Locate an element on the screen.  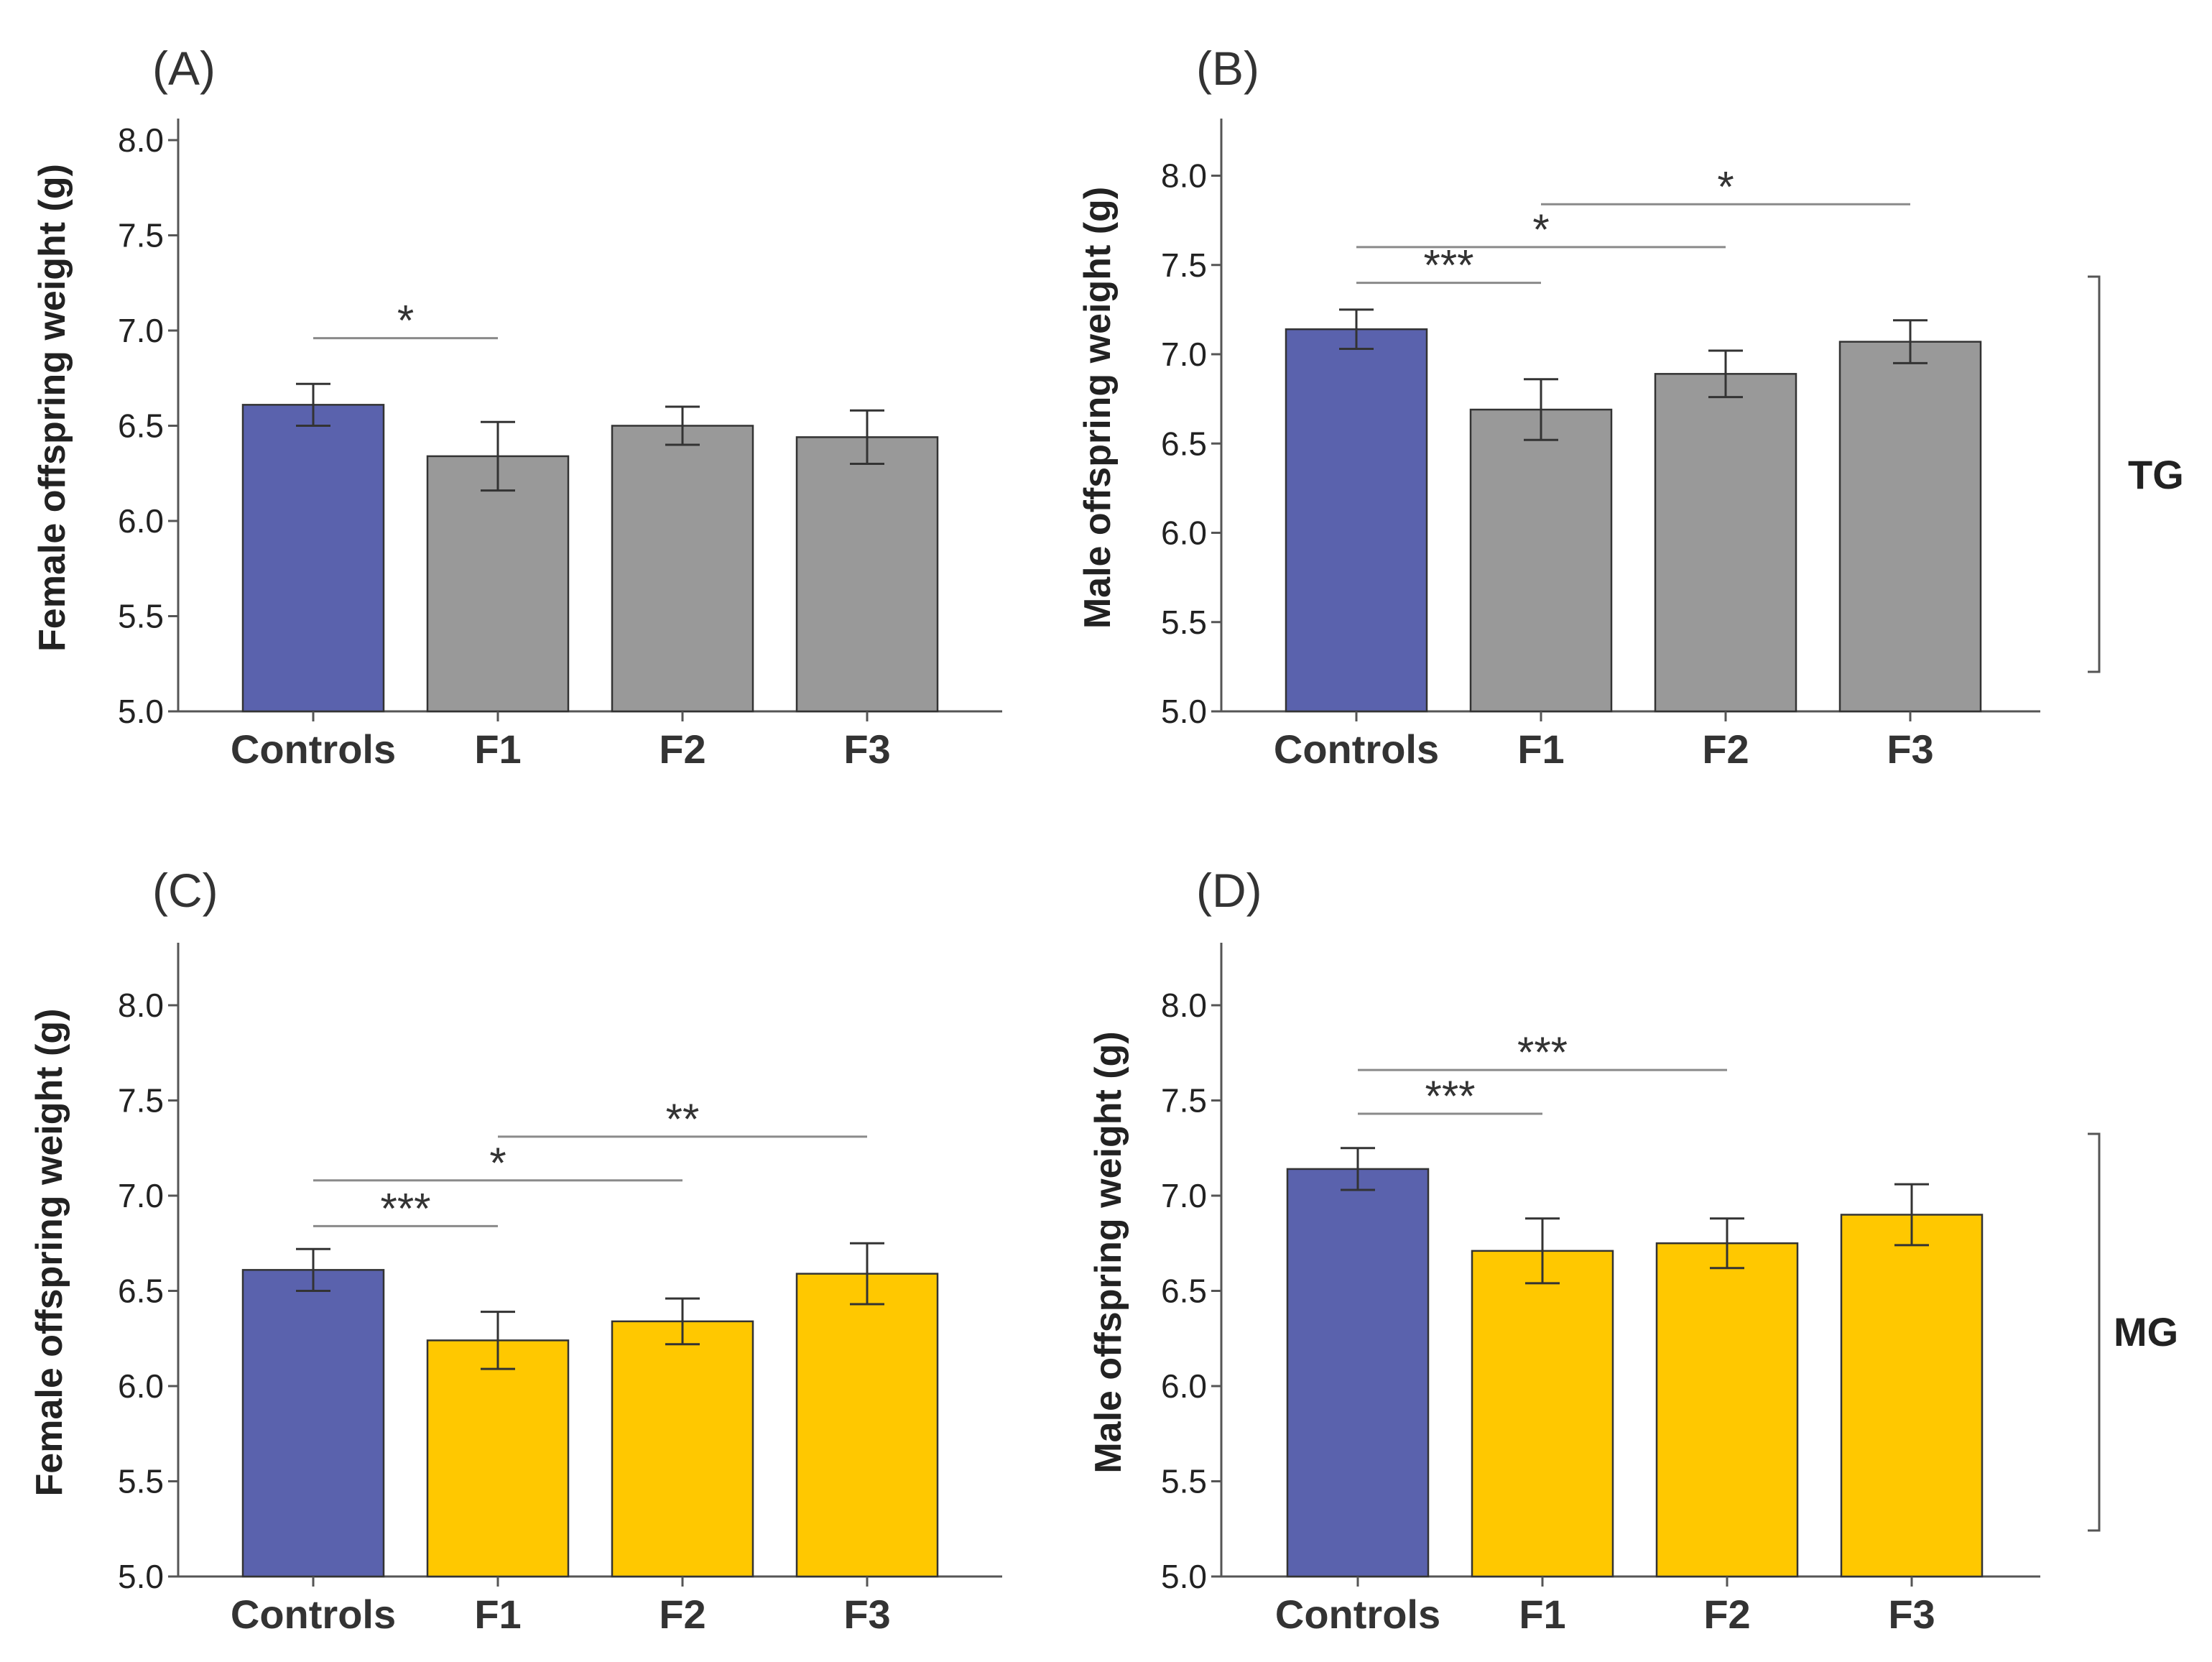
panel-label: (A) is located at coordinates (184, 68).